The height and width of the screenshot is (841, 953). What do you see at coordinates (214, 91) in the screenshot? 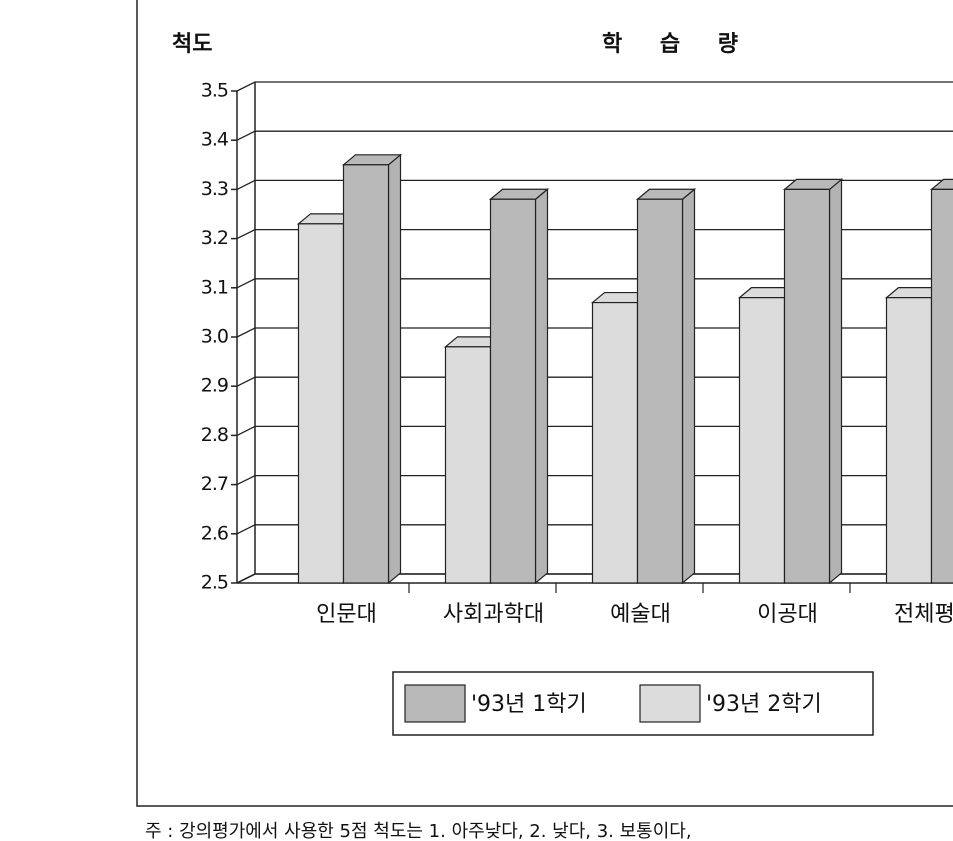
I see `y-tick-label: 3.5` at bounding box center [214, 91].